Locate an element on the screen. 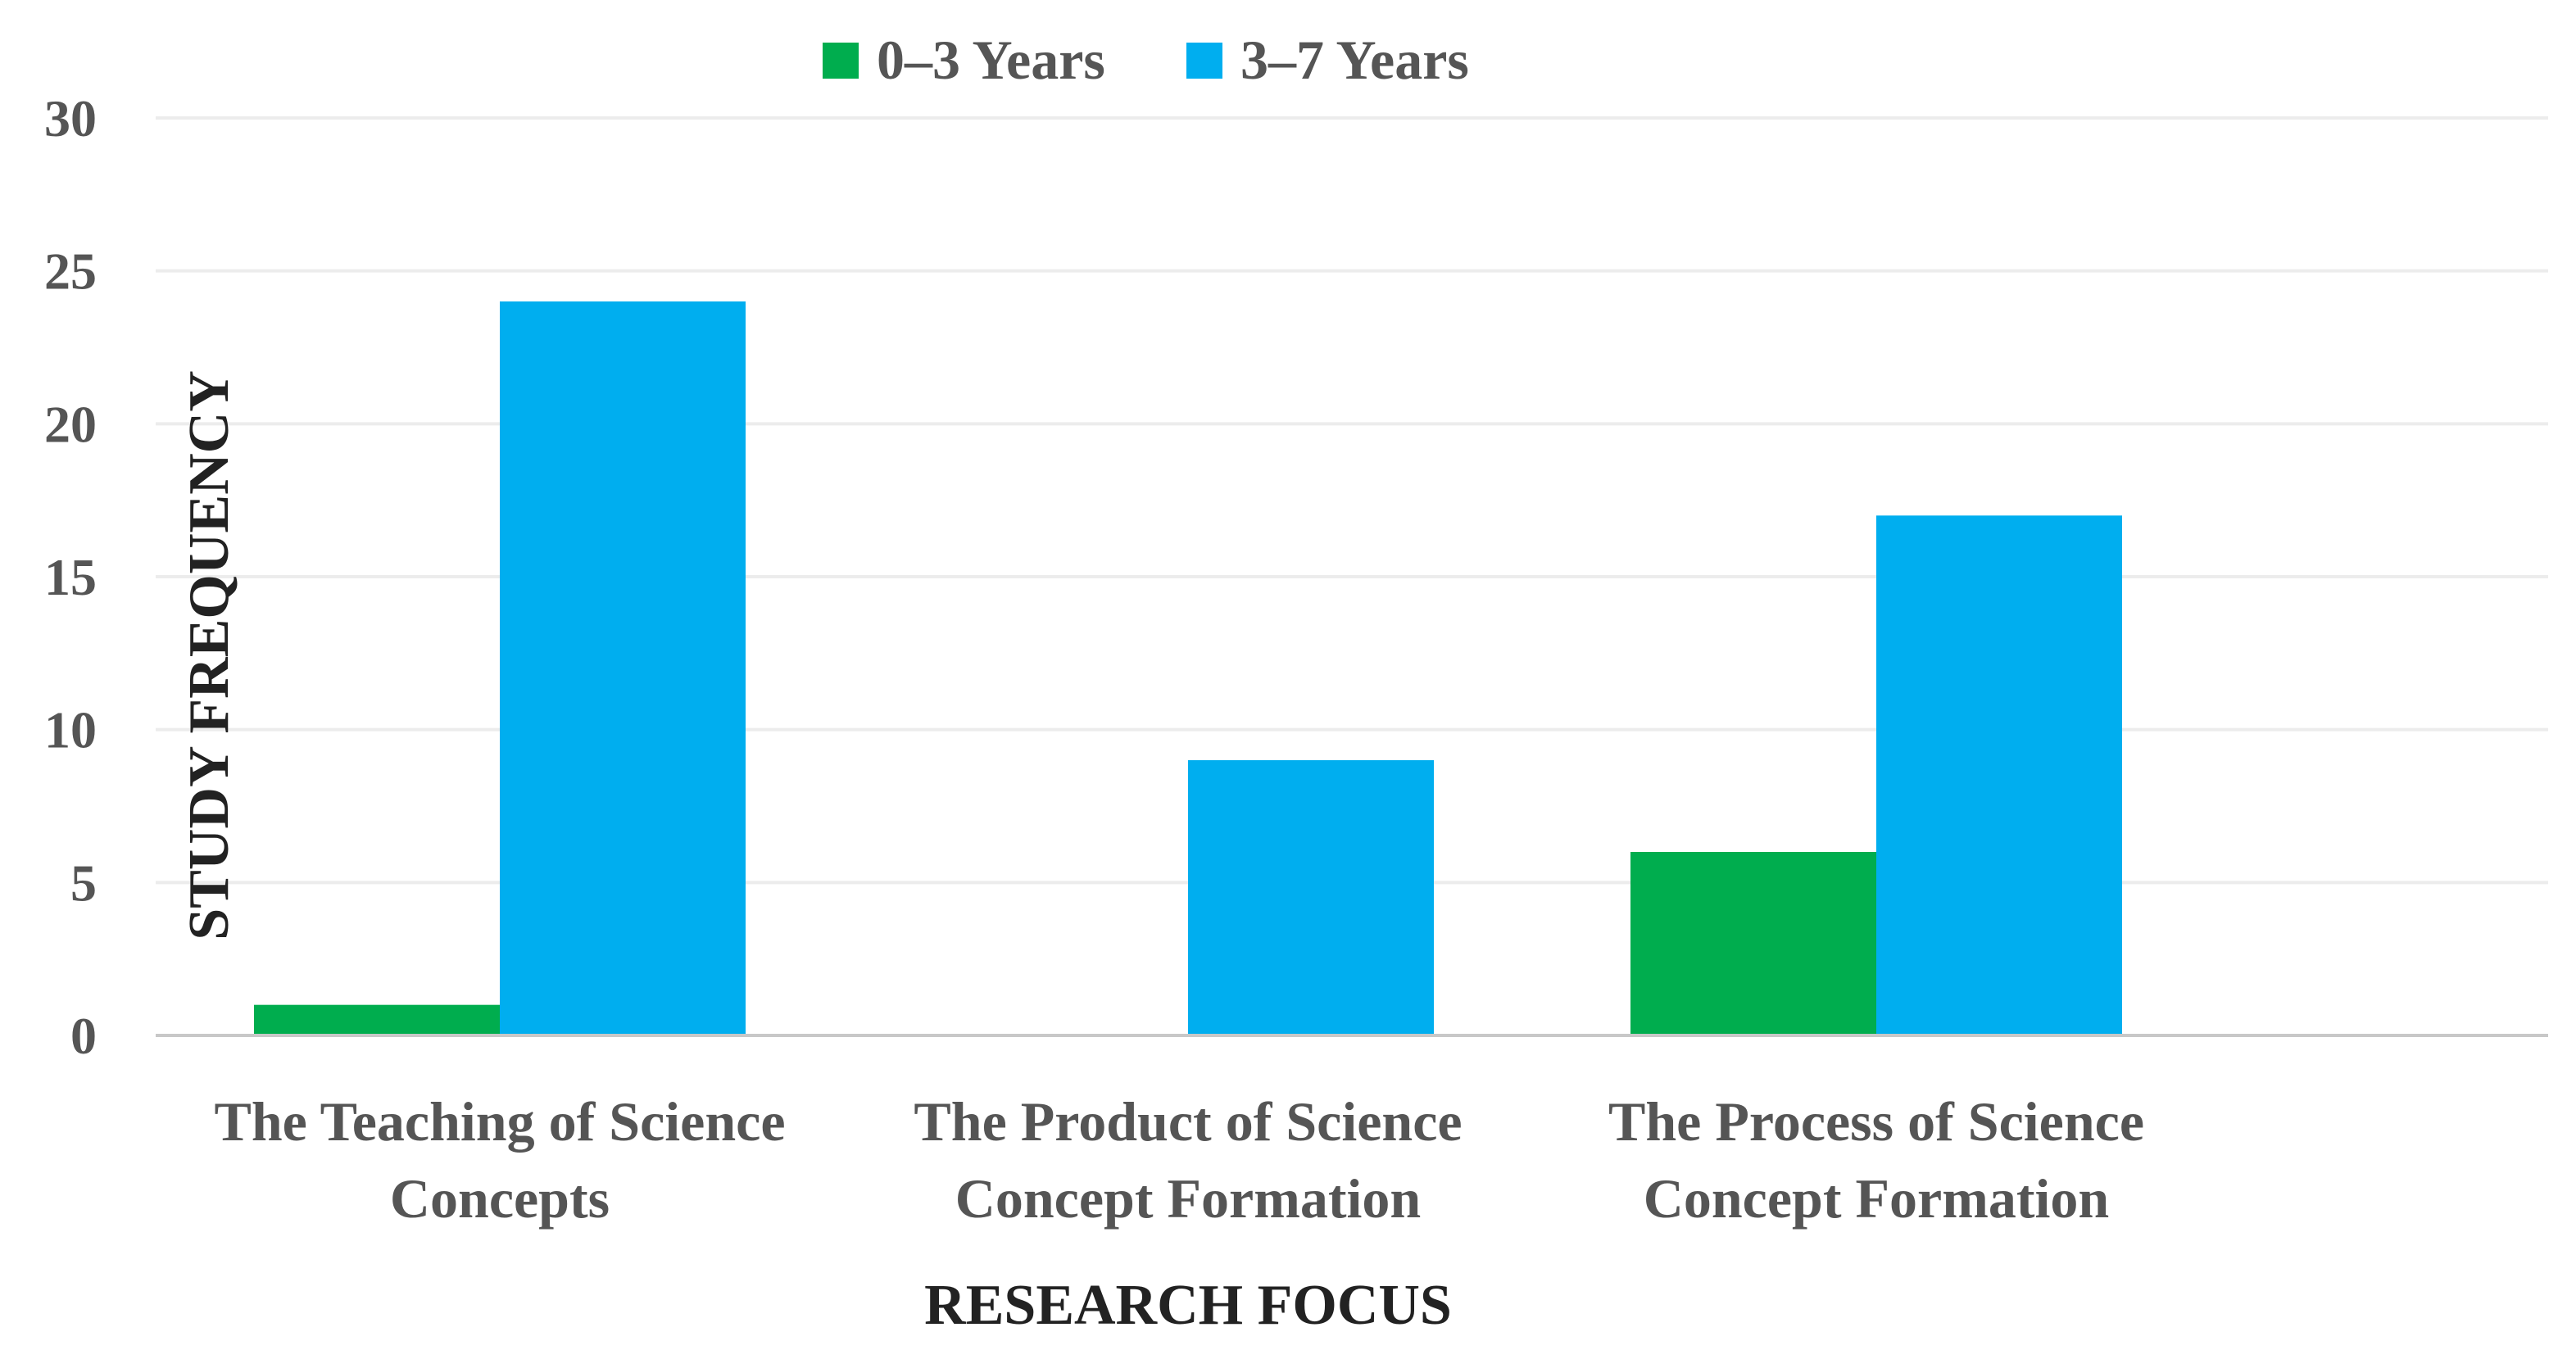  legend-label-3-7-years: 3–7 Years is located at coordinates (1354, 60).